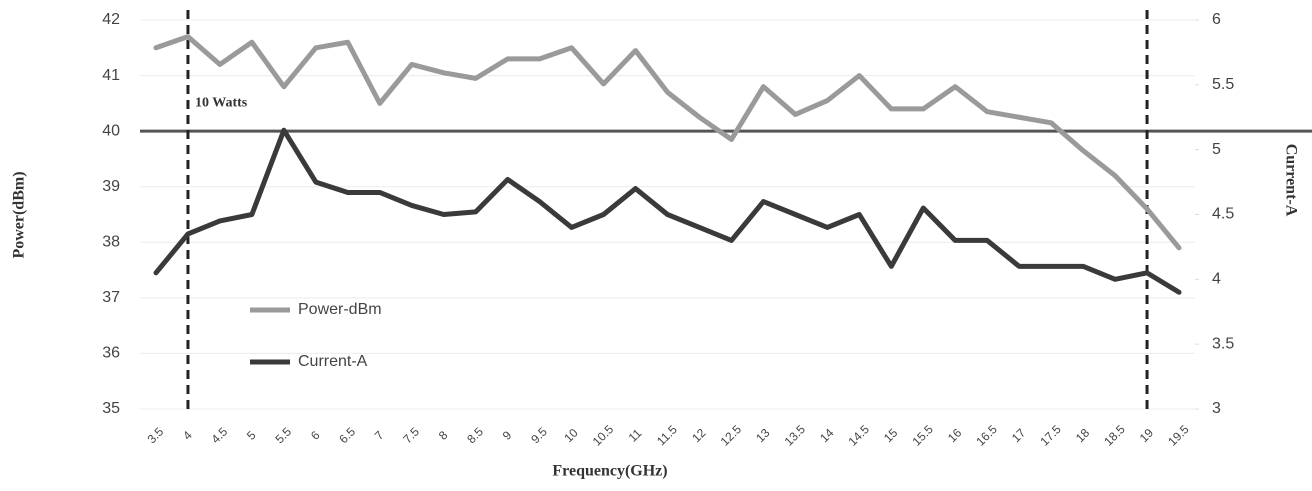  What do you see at coordinates (827, 436) in the screenshot?
I see `x-tick-label: 14` at bounding box center [827, 436].